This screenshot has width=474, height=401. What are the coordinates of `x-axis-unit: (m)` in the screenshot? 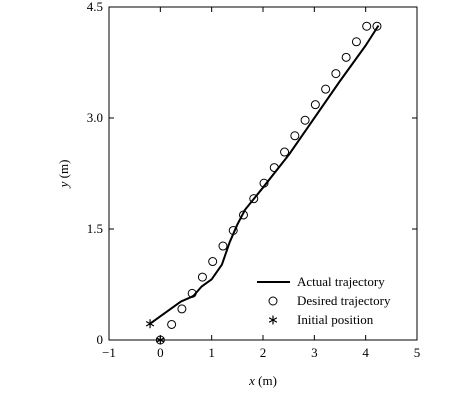 It's located at (266, 380).